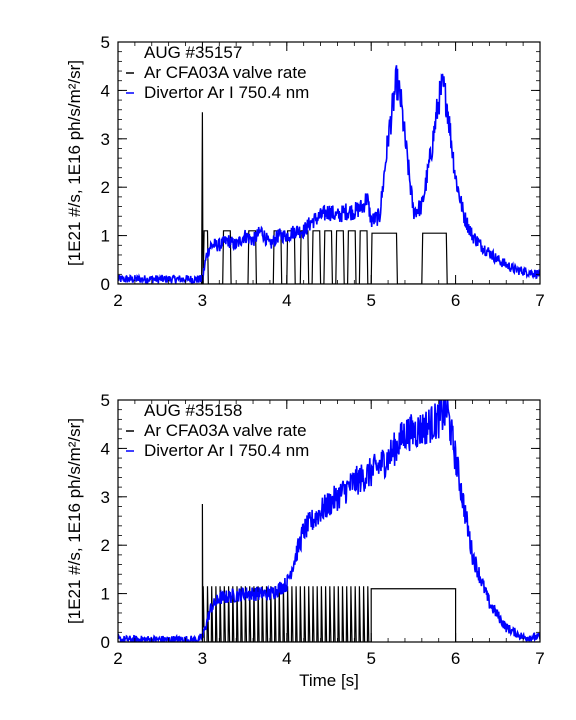  Describe the element at coordinates (329, 680) in the screenshot. I see `x-axis-label: Time [s]` at that location.